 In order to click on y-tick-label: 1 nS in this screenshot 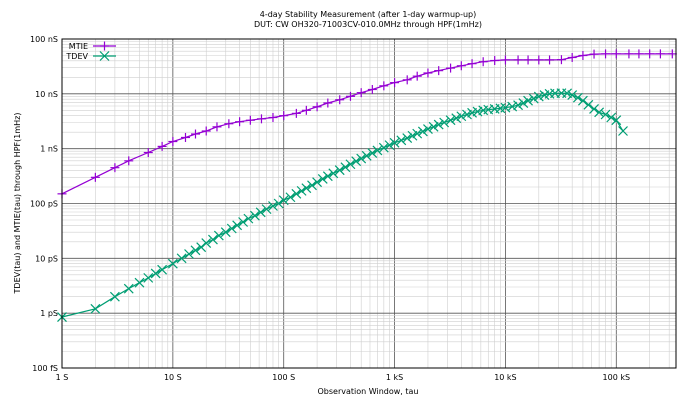, I will do `click(49, 149)`.